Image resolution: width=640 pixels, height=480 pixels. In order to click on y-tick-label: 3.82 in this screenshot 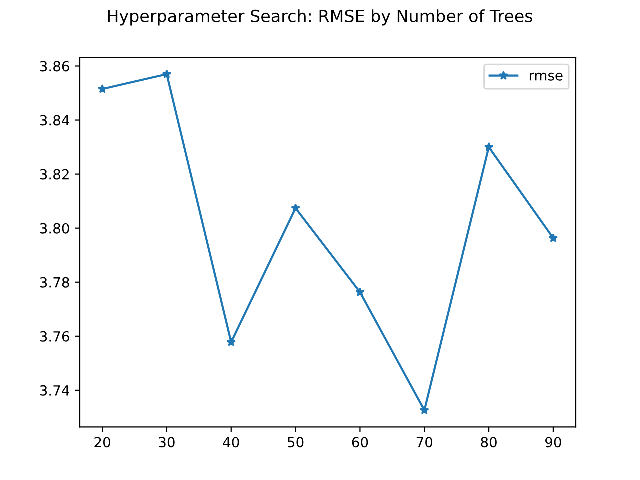, I will do `click(54, 174)`.